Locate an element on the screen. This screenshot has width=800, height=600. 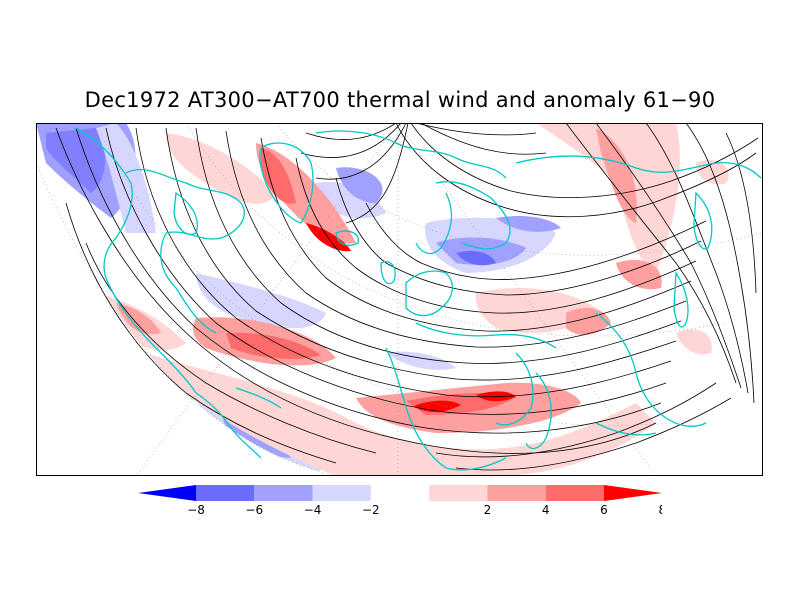
coastline-na-west is located at coordinates (151, 335).